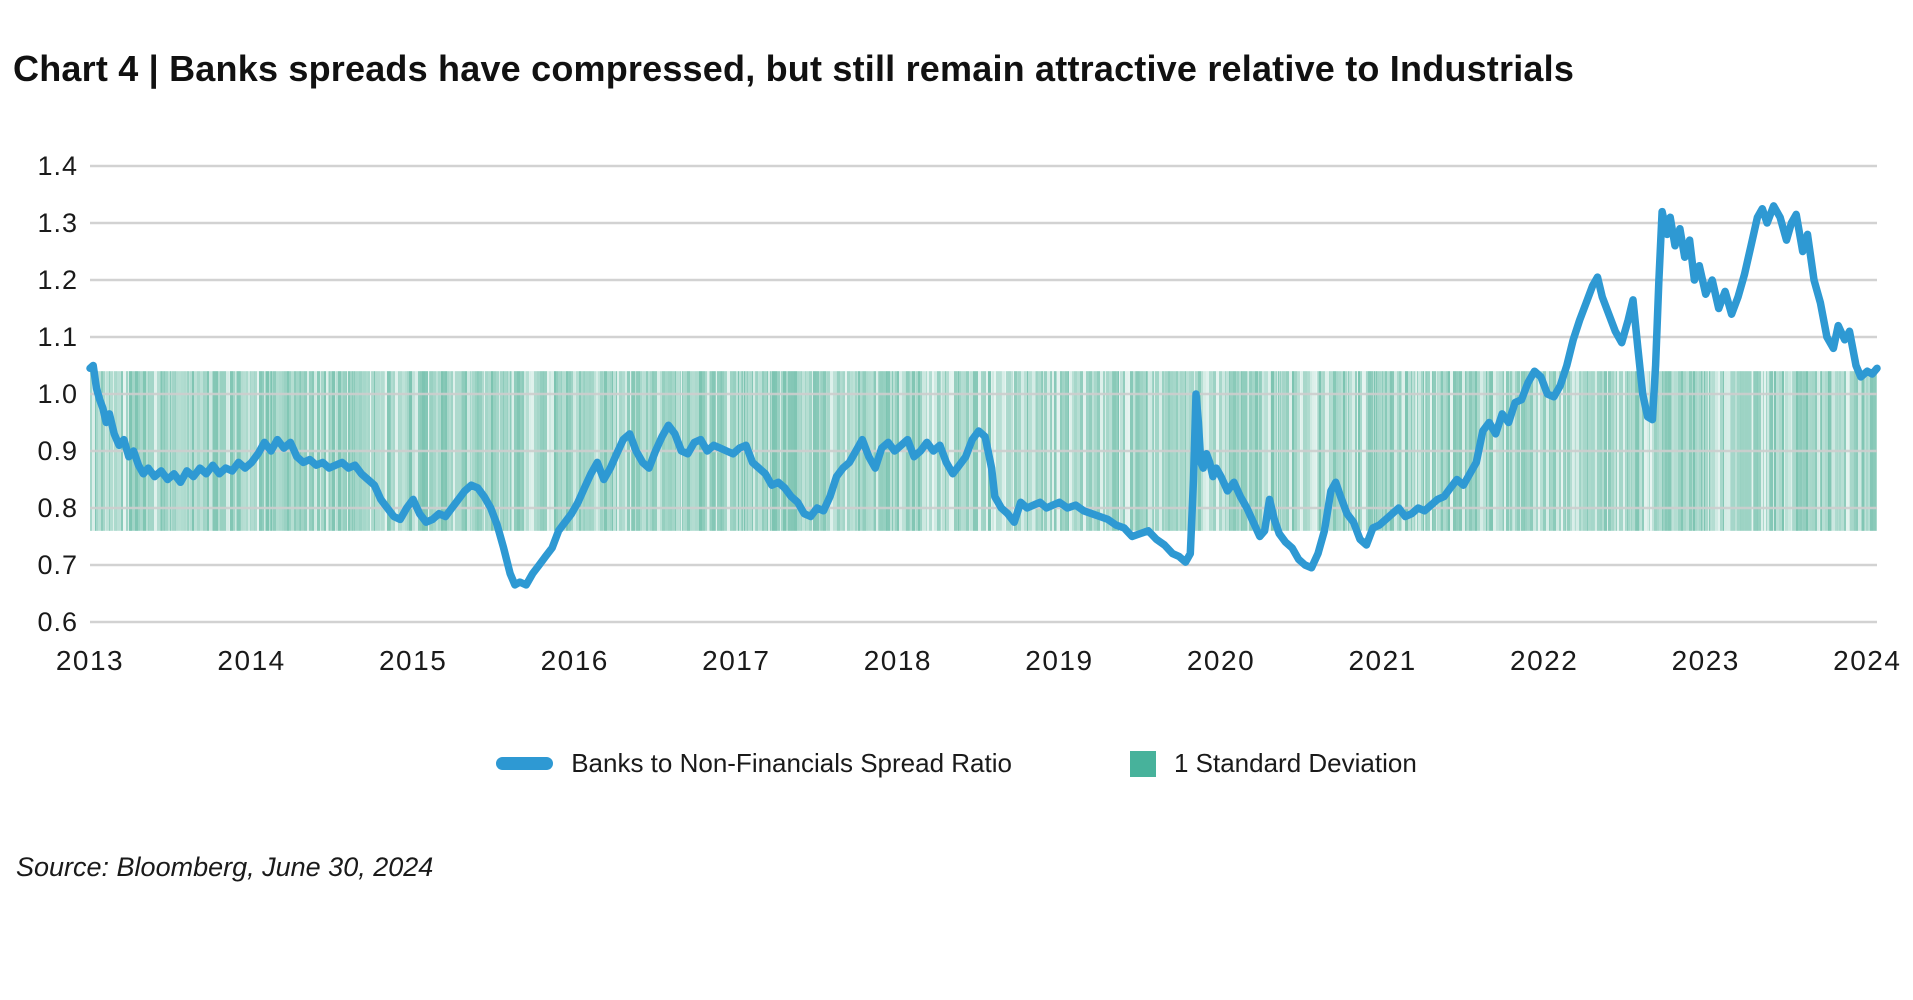  Describe the element at coordinates (791, 763) in the screenshot. I see `legend-series-label: Banks to Non-Financials Spread Ratio` at that location.